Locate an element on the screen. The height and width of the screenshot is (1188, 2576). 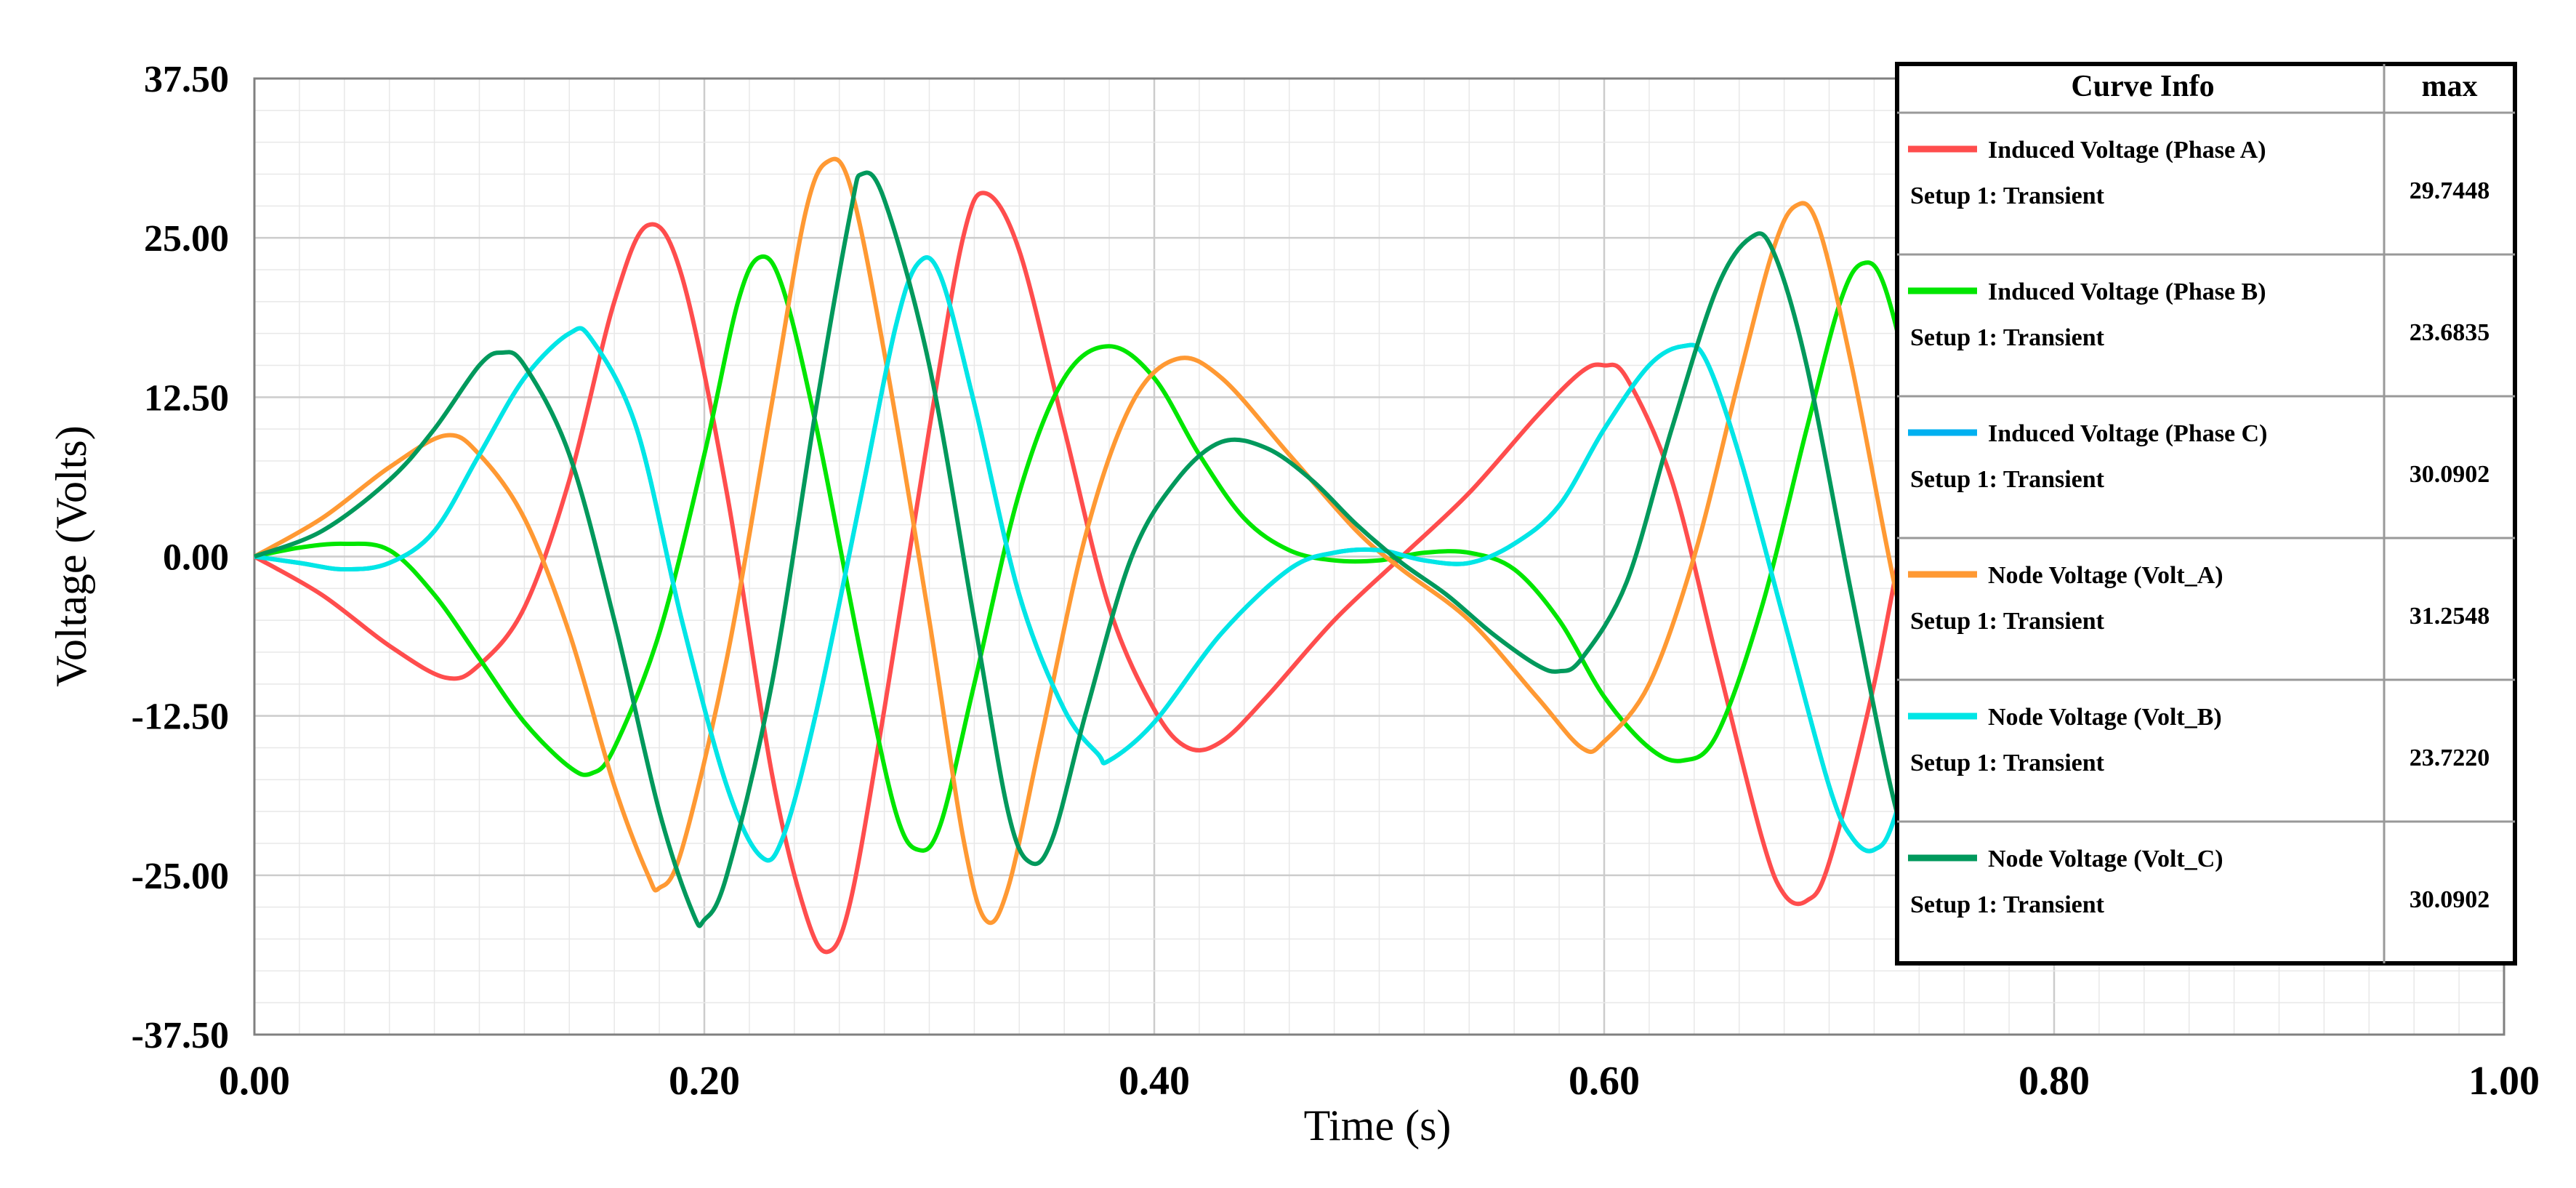
legend-series-name: Node Voltage (Volt_B) is located at coordinates (2105, 718).